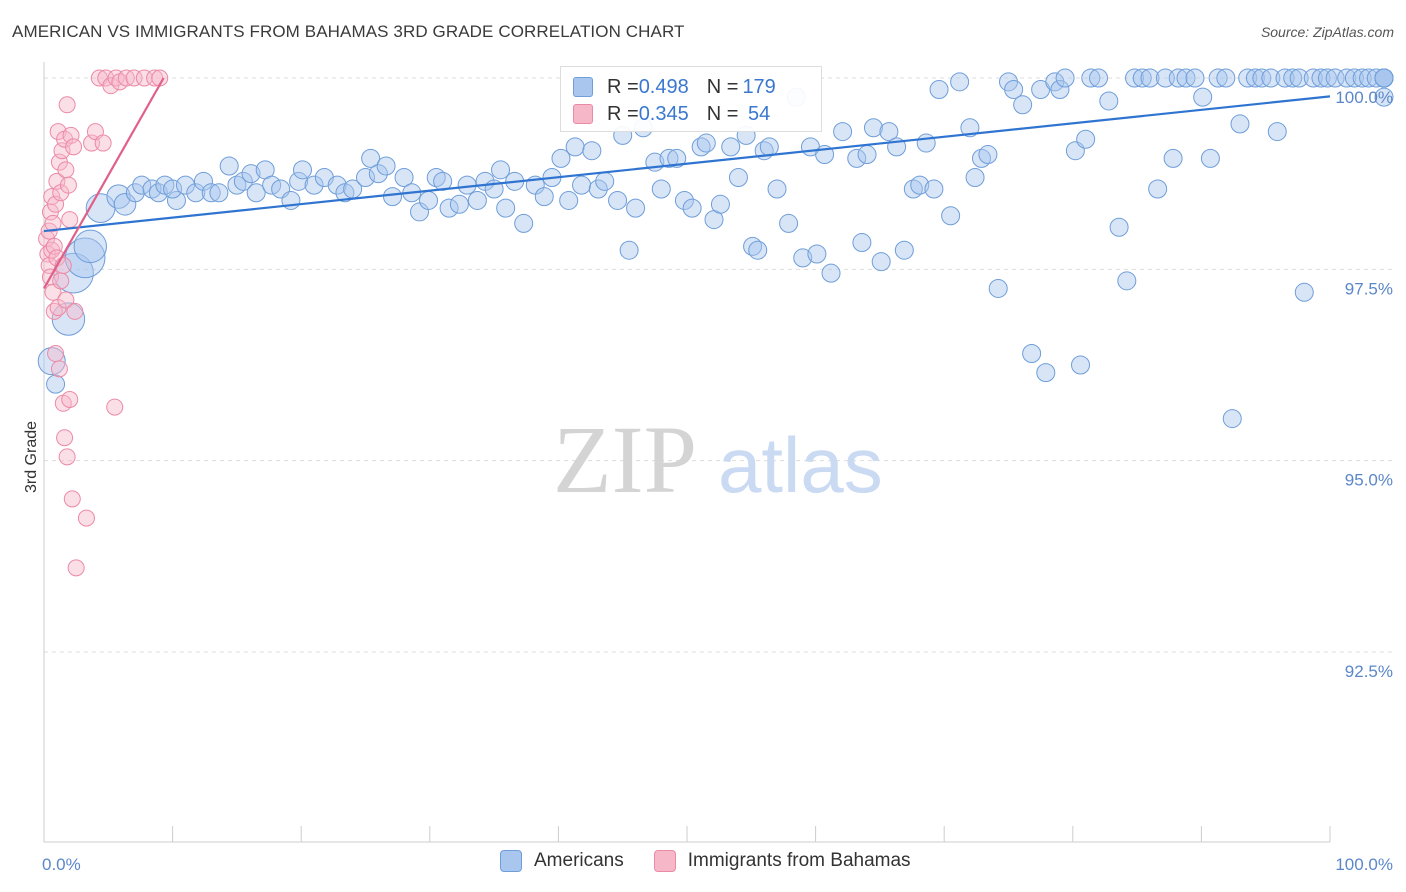  I want to click on y-axis-label: 3rd Grade, so click(31, 457).